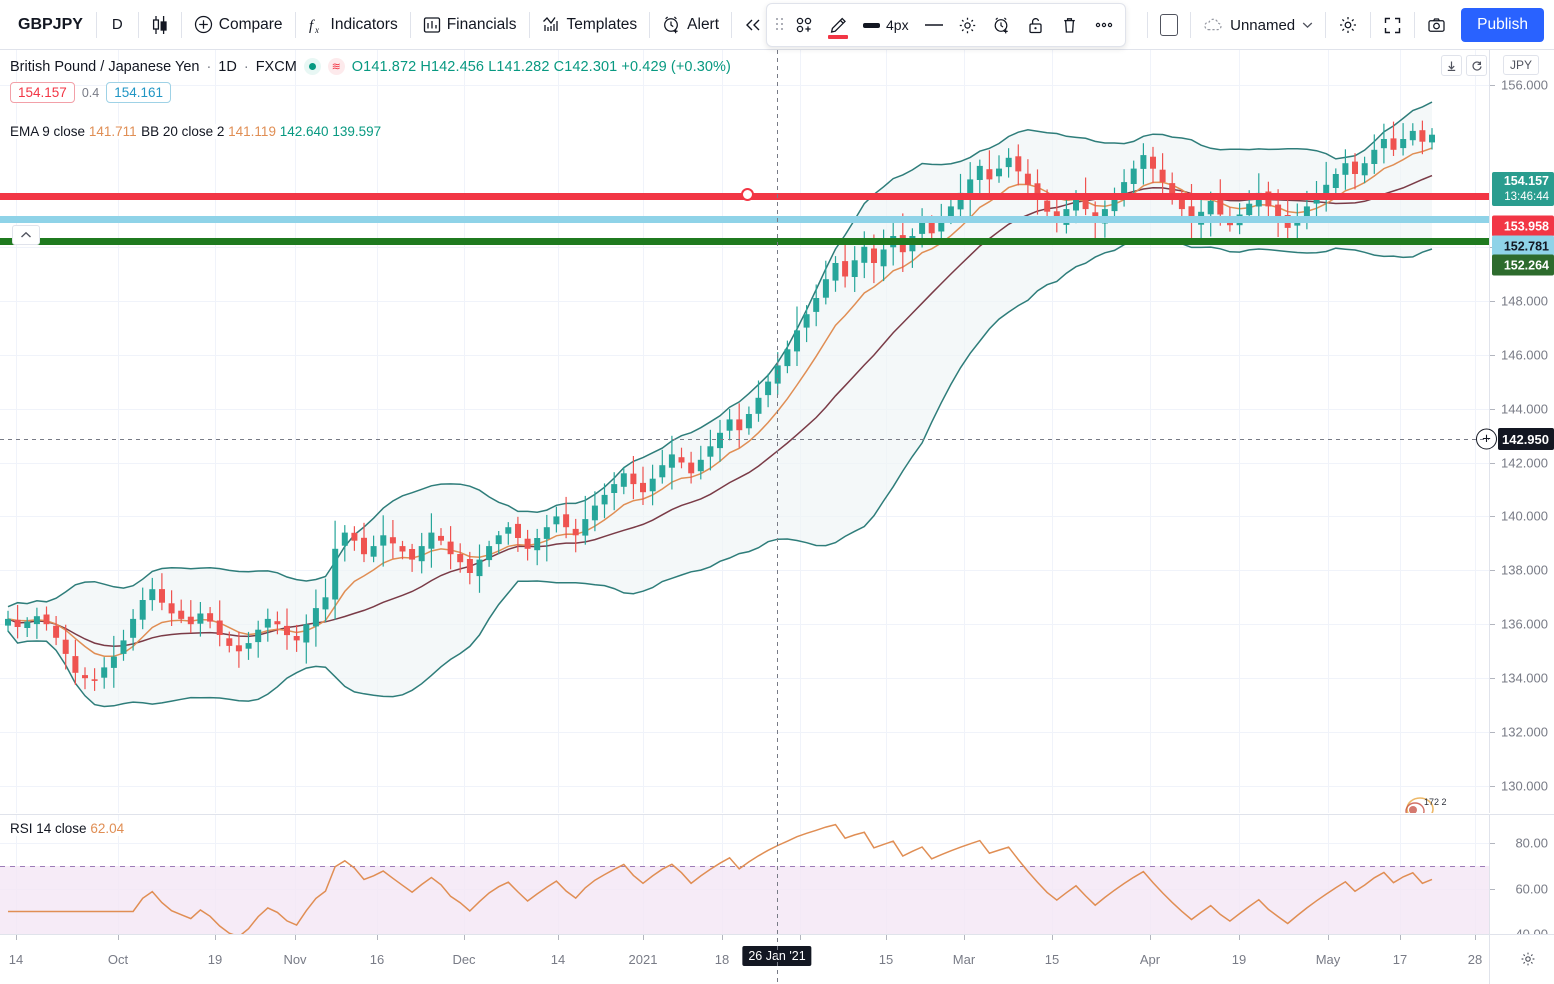  What do you see at coordinates (1002, 25) in the screenshot?
I see `alarm-clock-icon` at bounding box center [1002, 25].